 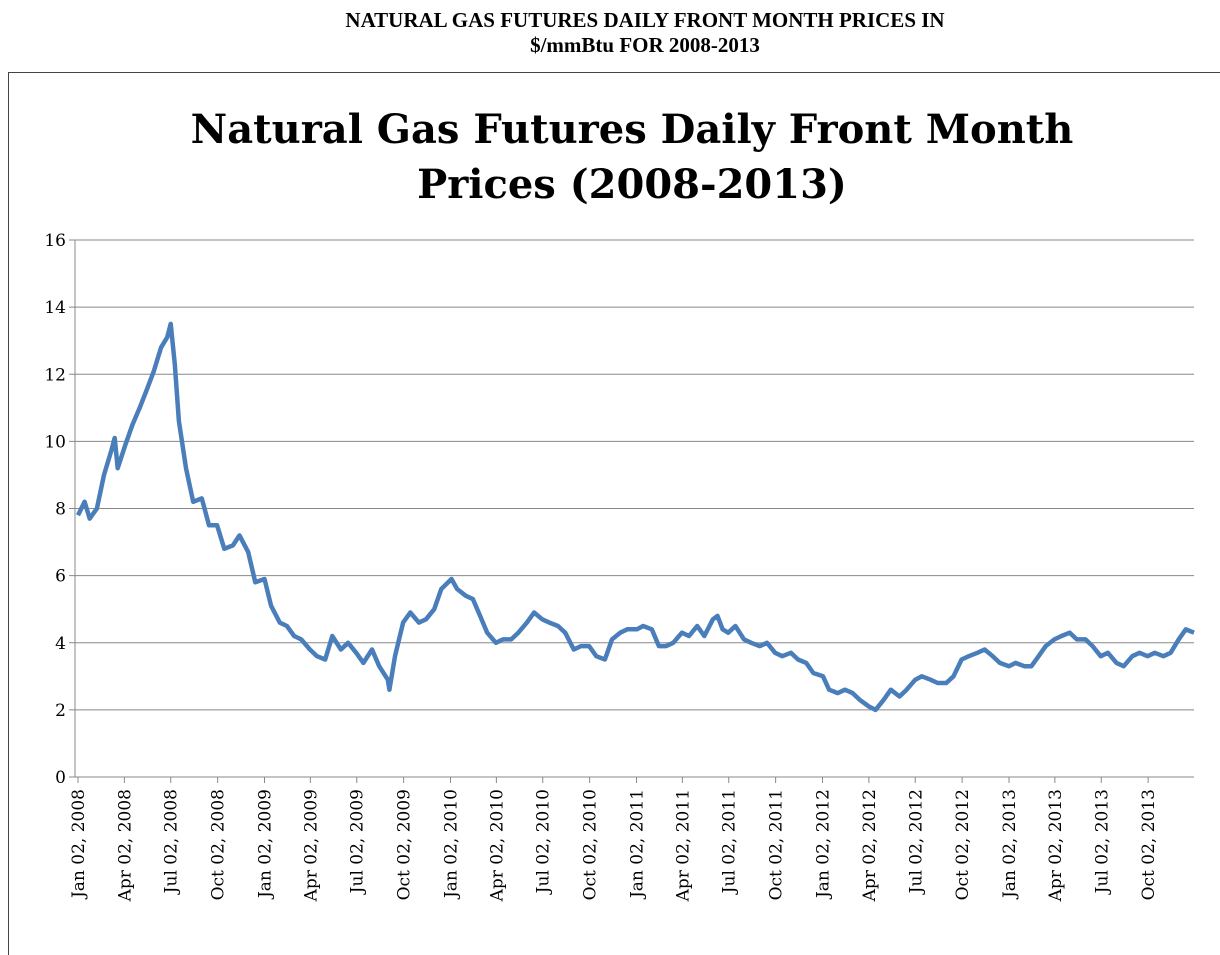 I want to click on y-tick-label: 16, so click(x=55, y=241).